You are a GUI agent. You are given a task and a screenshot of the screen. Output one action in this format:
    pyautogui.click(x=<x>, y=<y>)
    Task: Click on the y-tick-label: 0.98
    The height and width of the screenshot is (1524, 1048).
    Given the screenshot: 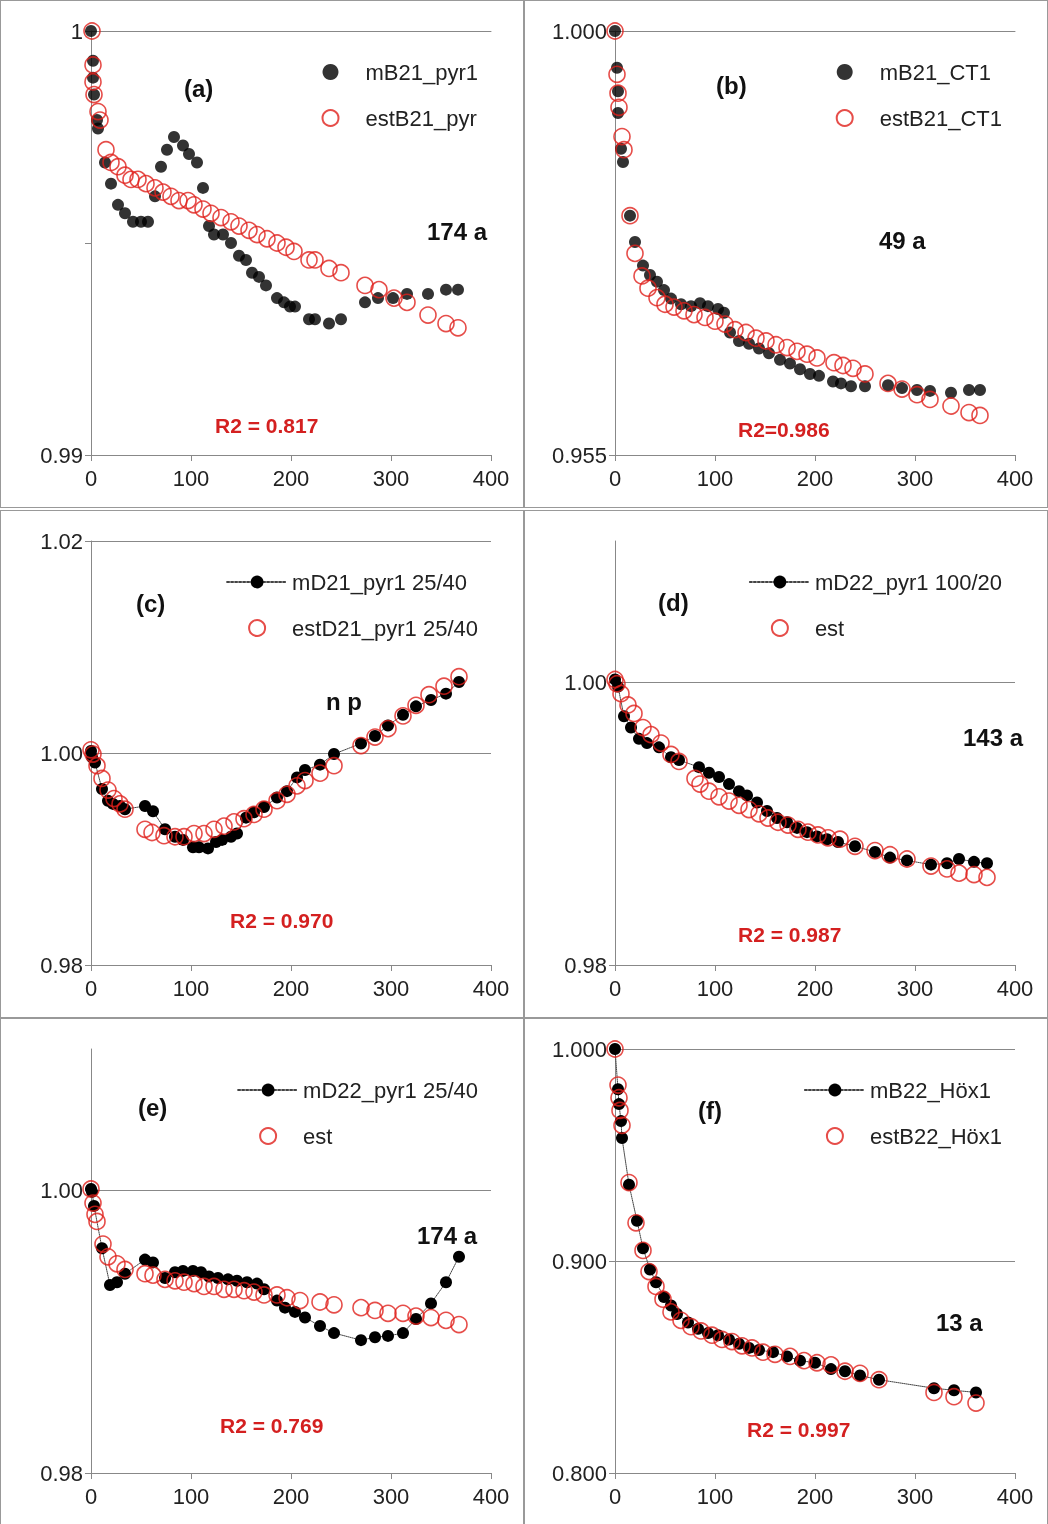 What is the action you would take?
    pyautogui.click(x=61, y=965)
    